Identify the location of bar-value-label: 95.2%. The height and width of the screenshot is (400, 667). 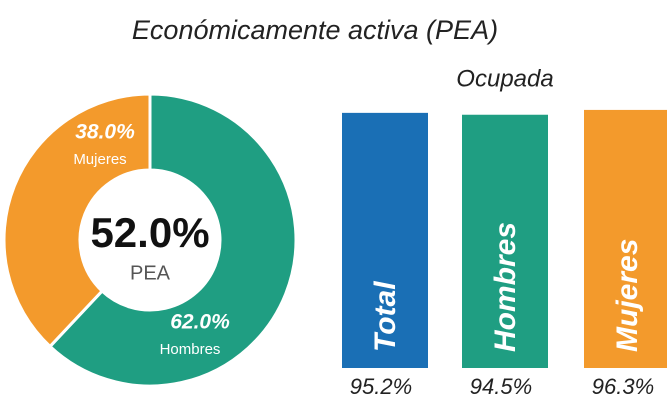
(381, 386).